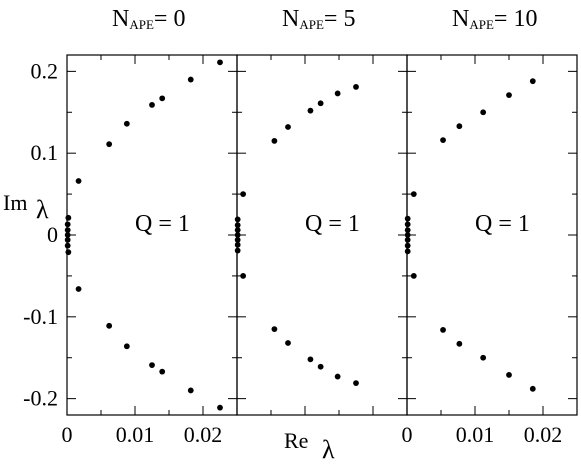 The width and height of the screenshot is (581, 464). What do you see at coordinates (290, 19) in the screenshot?
I see `panel-title-2-main: N` at bounding box center [290, 19].